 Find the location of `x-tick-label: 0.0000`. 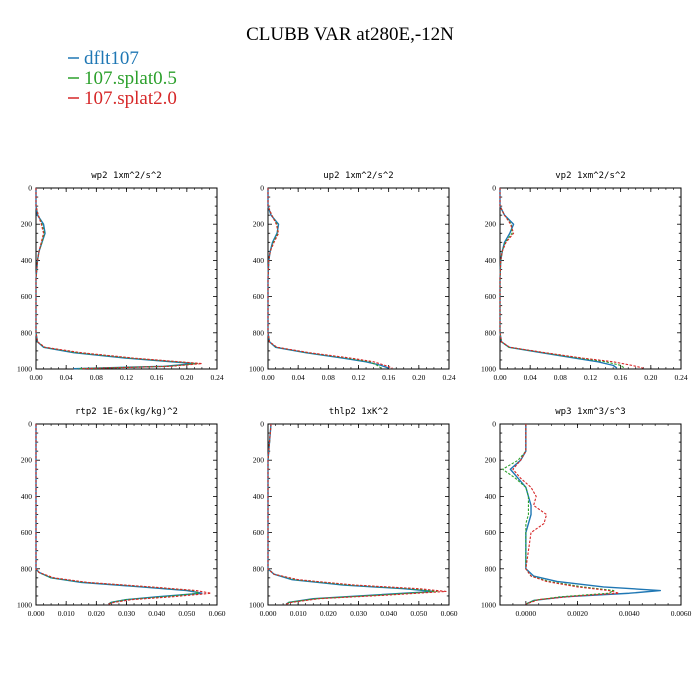

x-tick-label: 0.0000 is located at coordinates (526, 613).